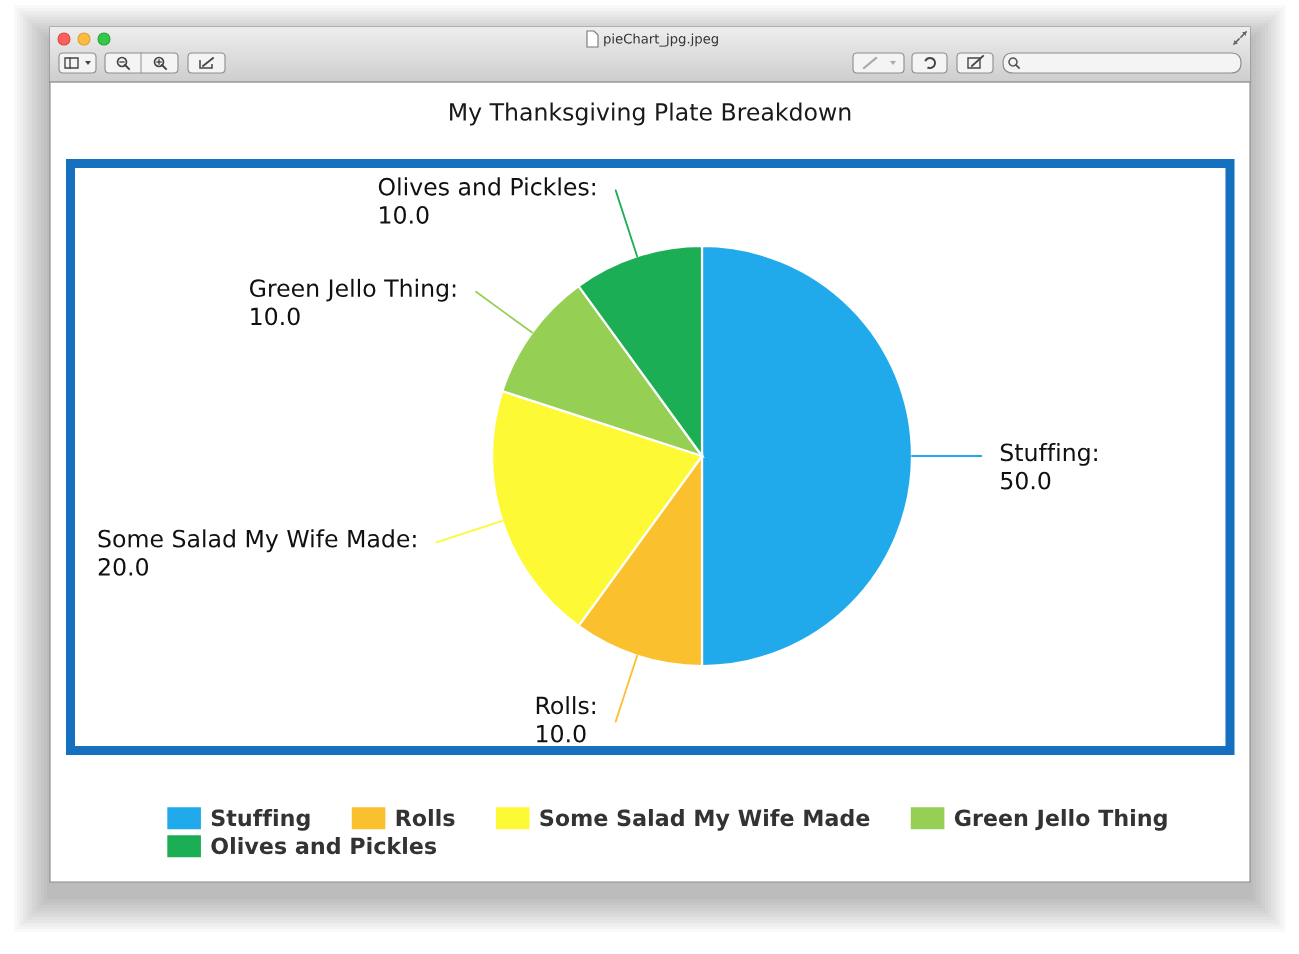 The image size is (1299, 954). I want to click on text: pieChart_jpg.jpeg, so click(661, 40).